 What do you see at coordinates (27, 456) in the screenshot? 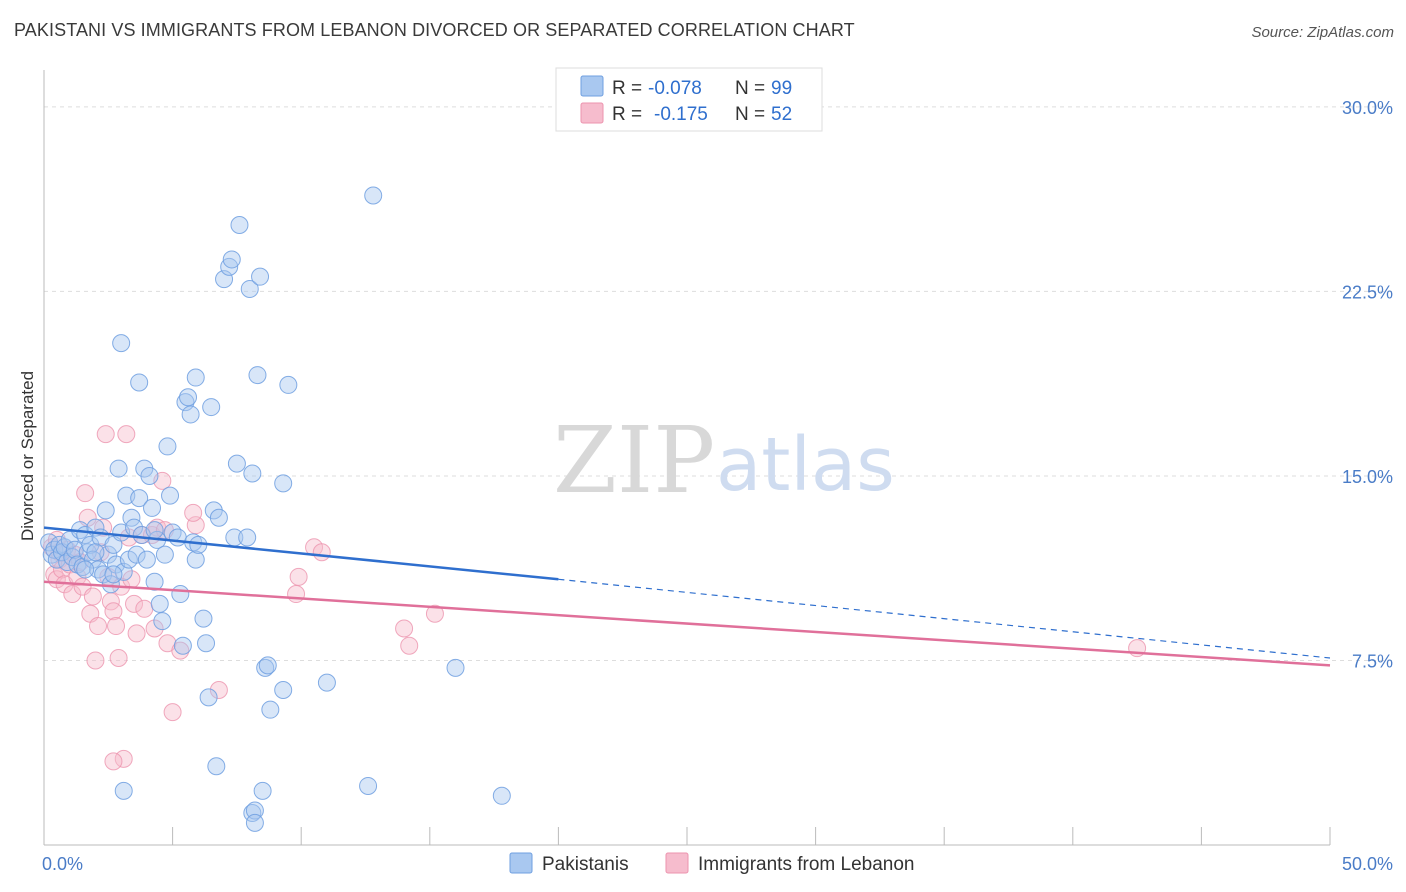
I see `y-axis-label: Divorced or Separated` at bounding box center [27, 456].